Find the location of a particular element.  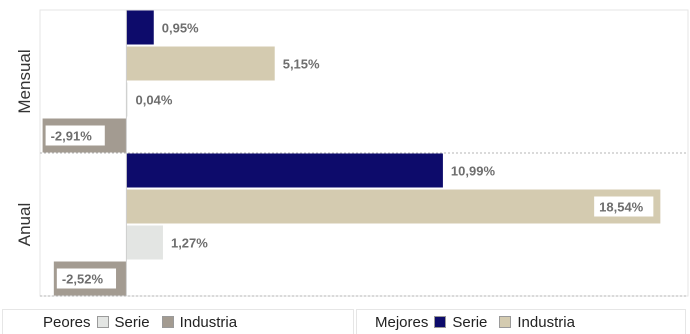

legend-mejores: Mejores Serie Industria is located at coordinates (521, 321).